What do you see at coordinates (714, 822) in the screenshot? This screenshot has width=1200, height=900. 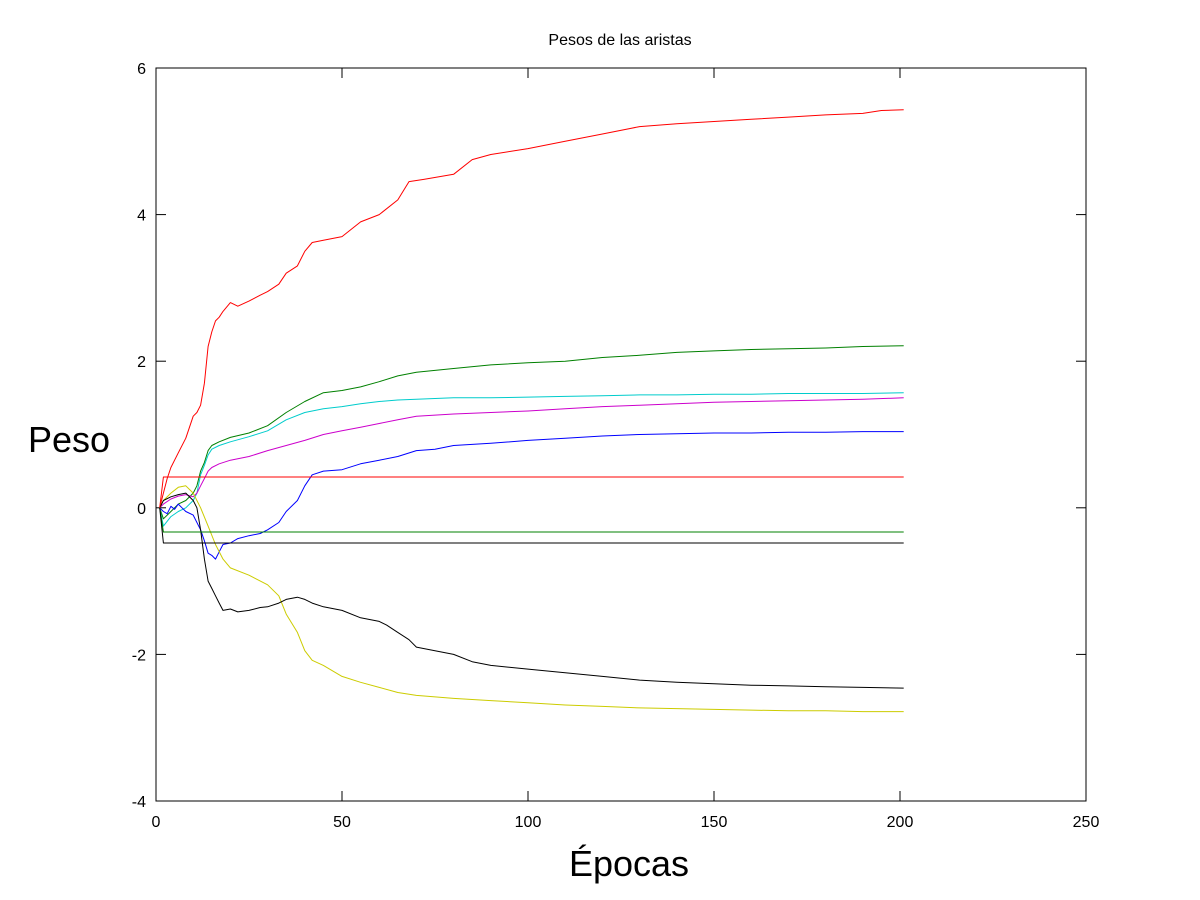 I see `x-tick-label: 150` at bounding box center [714, 822].